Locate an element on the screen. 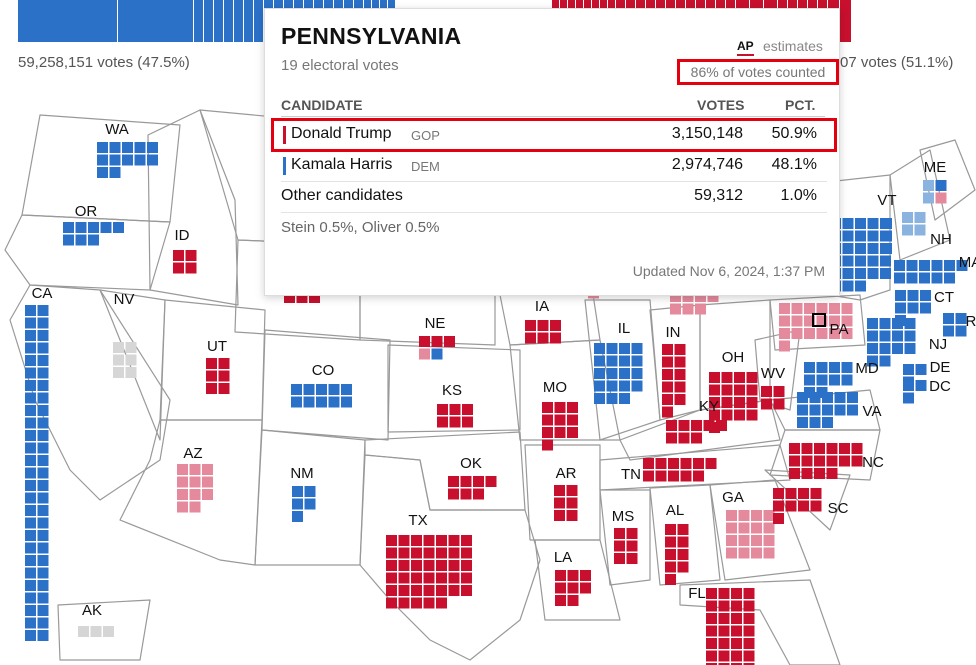  state-co-tiles is located at coordinates (321, 396).